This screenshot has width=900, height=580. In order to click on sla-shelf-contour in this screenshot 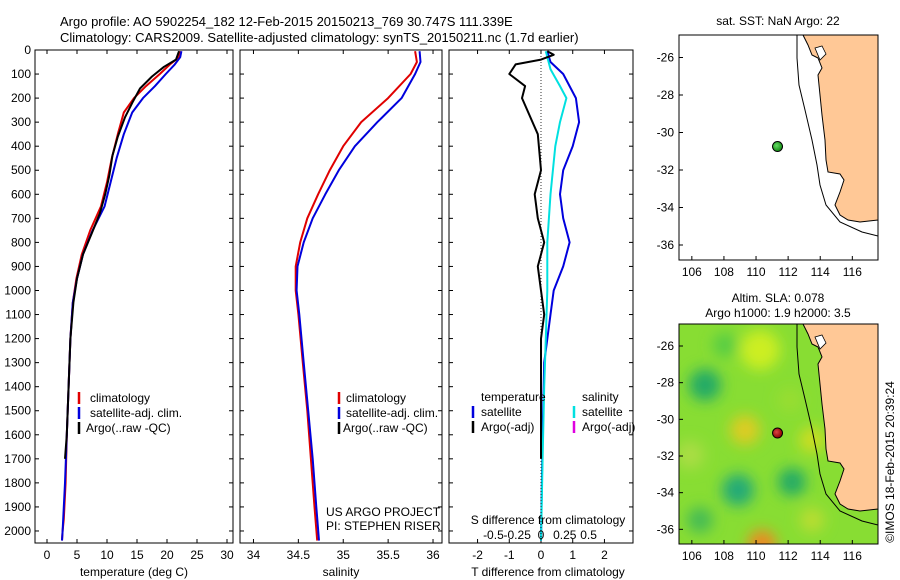, I will do `click(837, 425)`.